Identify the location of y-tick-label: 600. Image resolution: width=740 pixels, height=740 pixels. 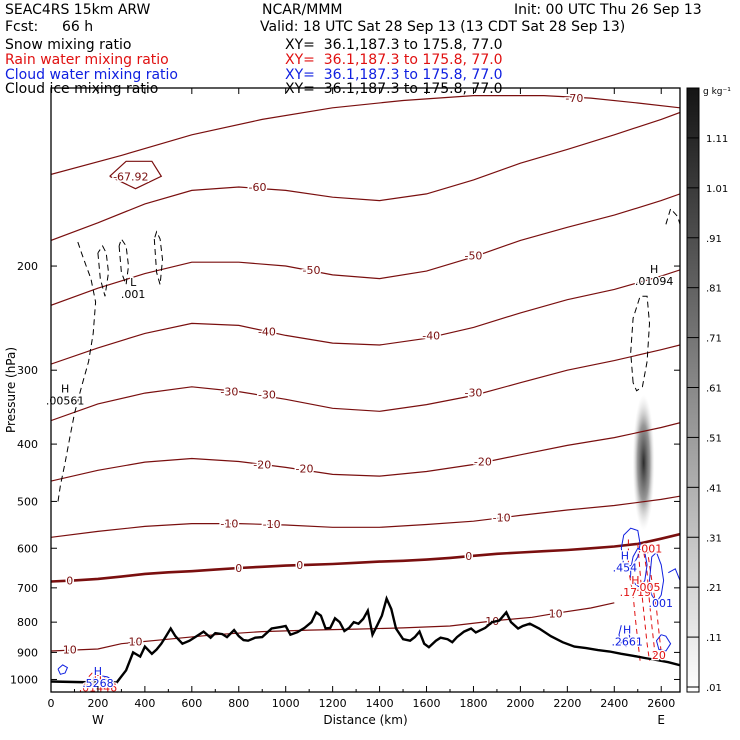
(27, 548).